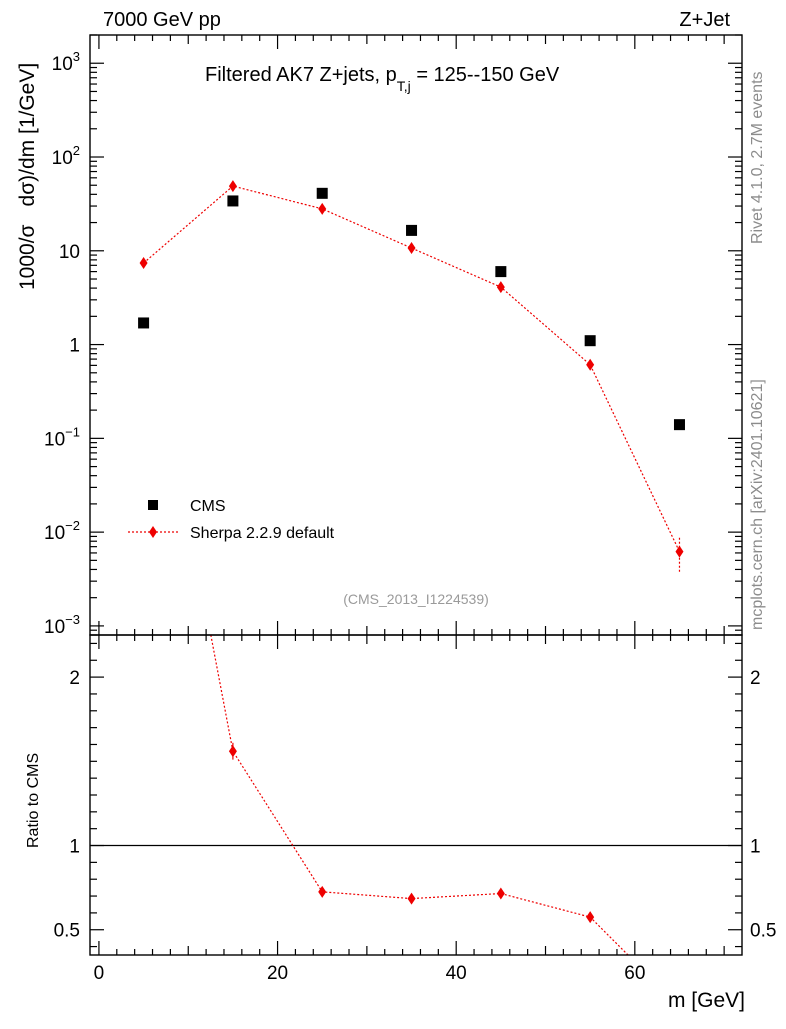 The width and height of the screenshot is (786, 1029). What do you see at coordinates (704, 20) in the screenshot?
I see `header-right: Z+Jet` at bounding box center [704, 20].